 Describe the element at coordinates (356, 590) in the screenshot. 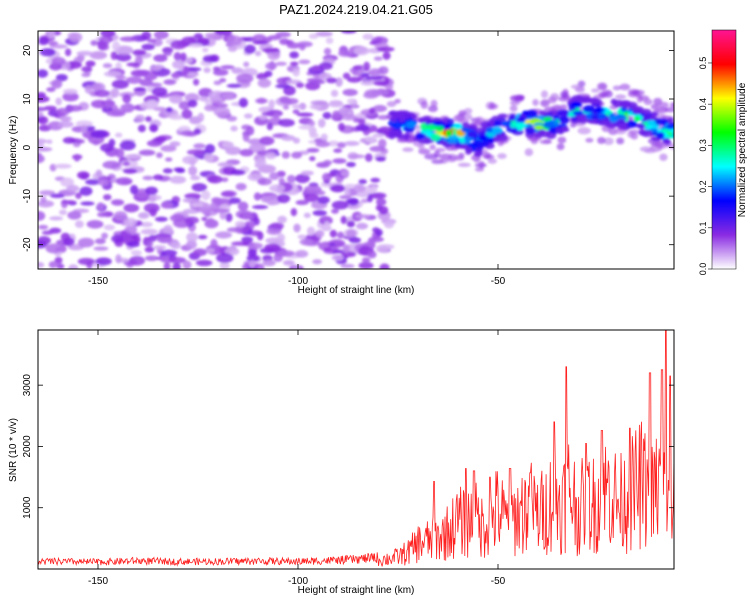

I see `snr-x-axis-label: Height of straight line (km)` at that location.